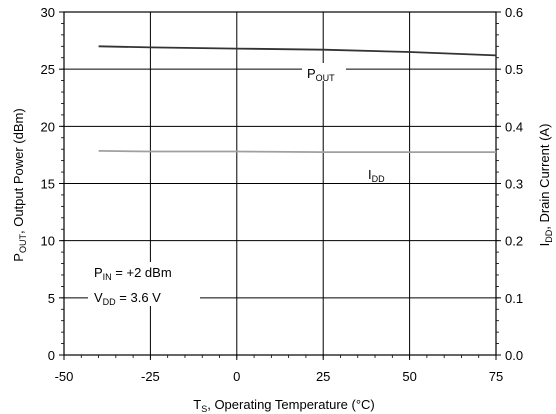 This screenshot has width=556, height=414. I want to click on y-left-tick-label: 25, so click(48, 69).